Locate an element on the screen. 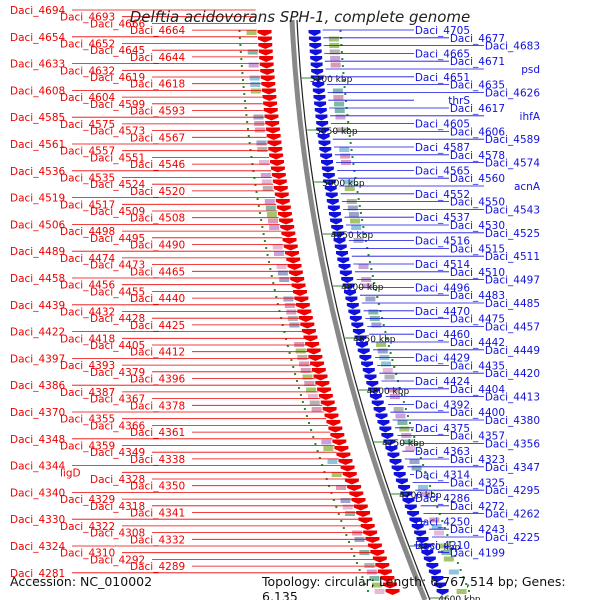  gene-label-right: Daci_4635 is located at coordinates (477, 86).